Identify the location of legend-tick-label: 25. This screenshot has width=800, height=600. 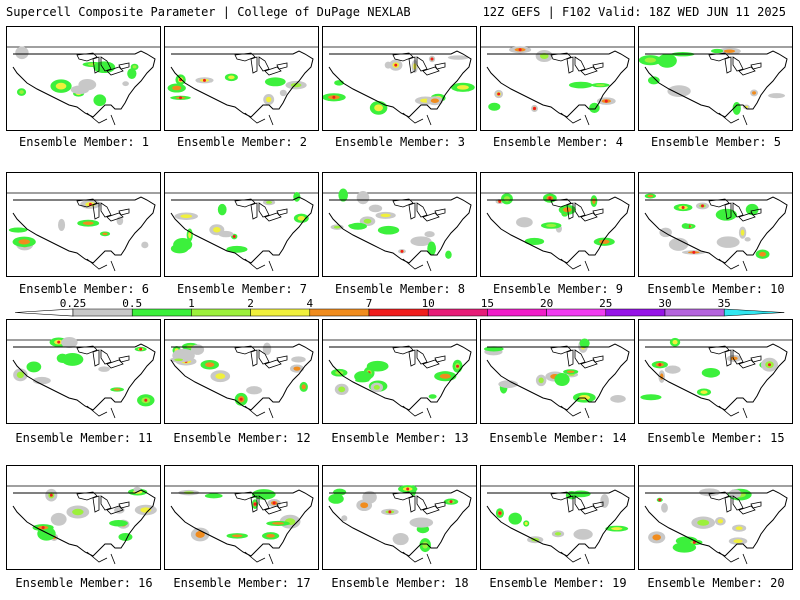
(606, 303).